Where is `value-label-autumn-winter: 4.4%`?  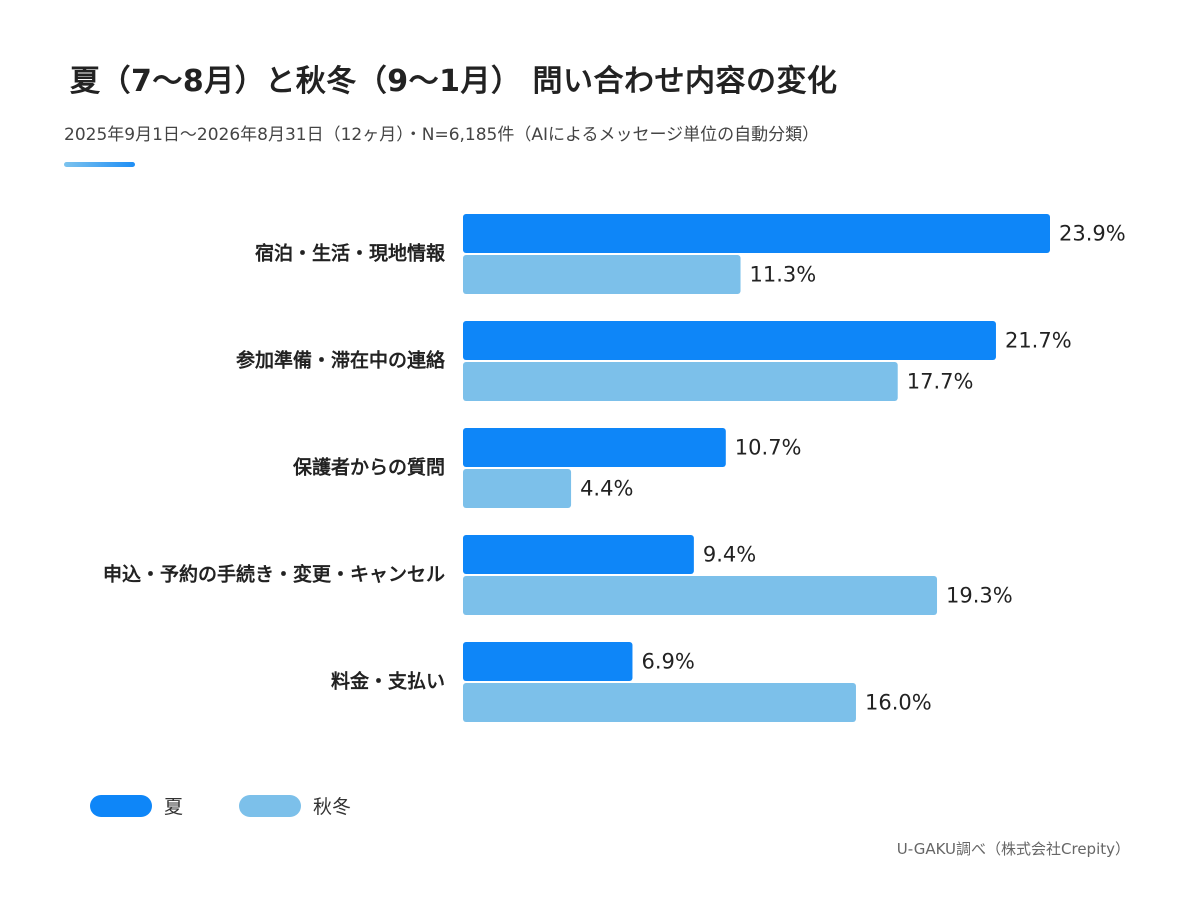
value-label-autumn-winter: 4.4% is located at coordinates (606, 489).